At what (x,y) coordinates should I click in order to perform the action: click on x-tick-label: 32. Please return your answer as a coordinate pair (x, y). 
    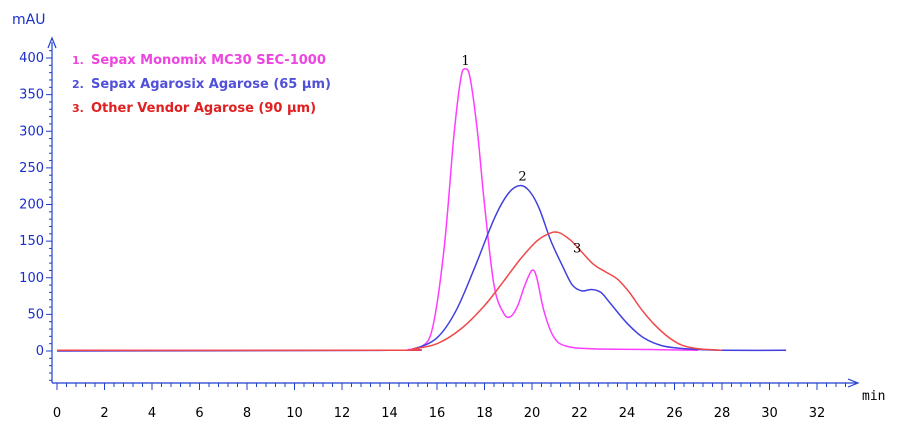
    Looking at the image, I should click on (817, 413).